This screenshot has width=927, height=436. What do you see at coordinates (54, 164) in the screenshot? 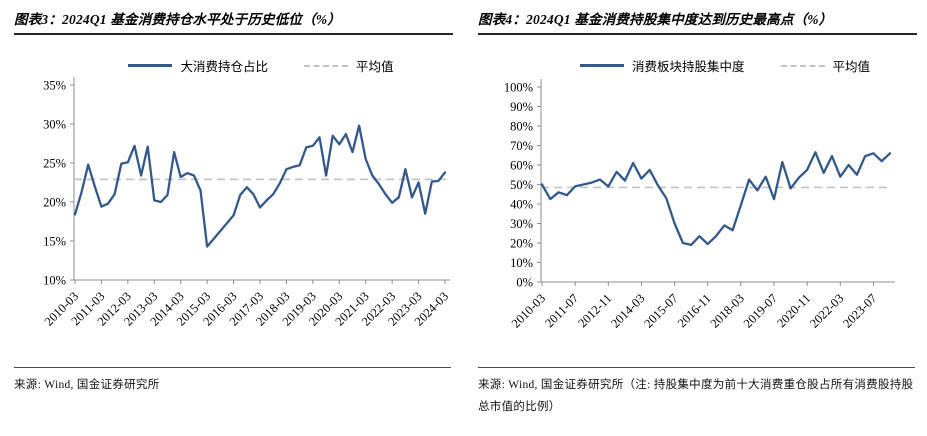
I see `y-tick-label: 25%` at bounding box center [54, 164].